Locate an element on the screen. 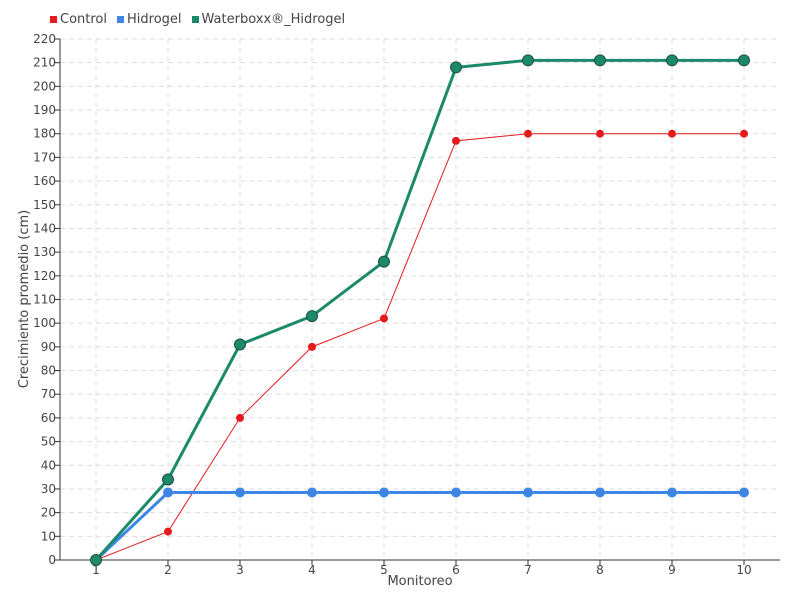  y-tick-label: 180 is located at coordinates (44, 134).